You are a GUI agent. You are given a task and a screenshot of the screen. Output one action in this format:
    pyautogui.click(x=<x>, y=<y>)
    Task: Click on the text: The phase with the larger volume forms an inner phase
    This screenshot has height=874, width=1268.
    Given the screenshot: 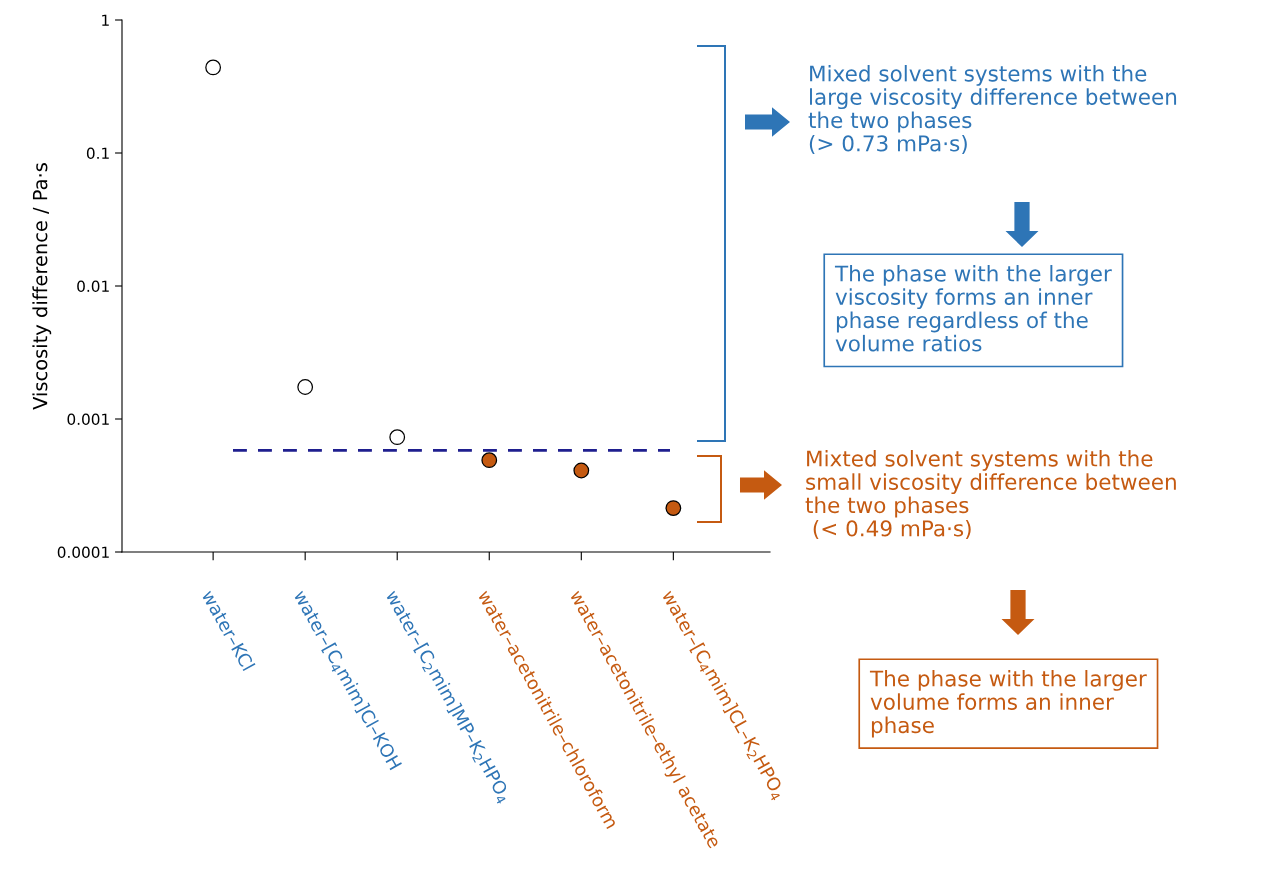 What is the action you would take?
    pyautogui.click(x=1008, y=704)
    